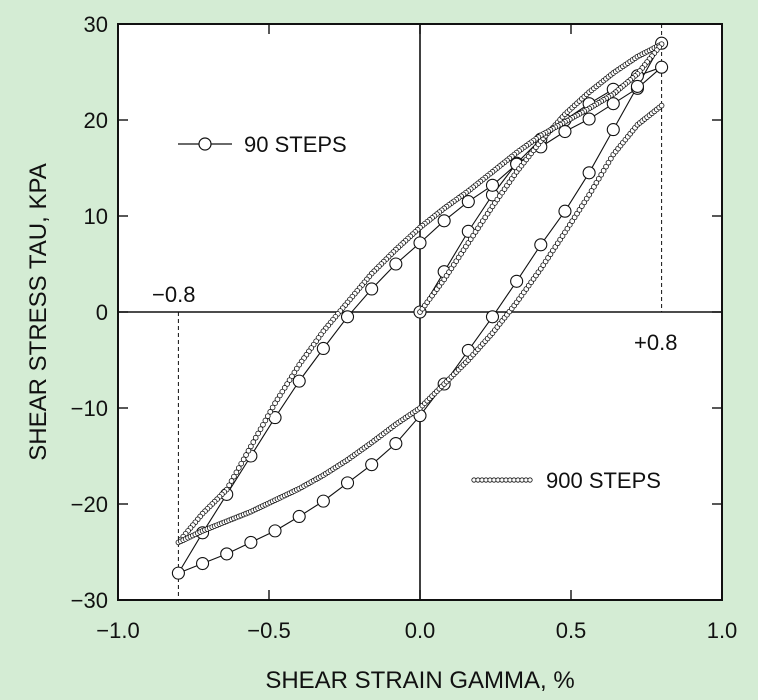 Image resolution: width=758 pixels, height=700 pixels. I want to click on annotation-plus-0-8: +0.8, so click(655, 342).